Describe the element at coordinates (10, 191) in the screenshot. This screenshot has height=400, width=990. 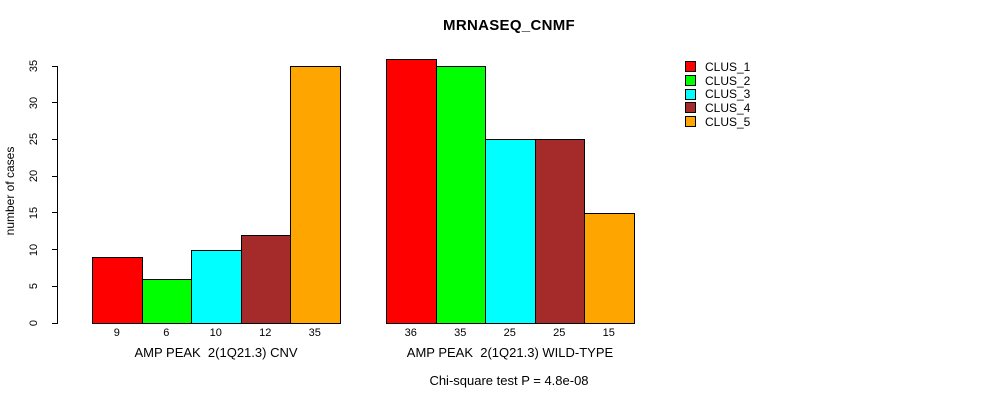
I see `y-axis-label: number of cases` at that location.